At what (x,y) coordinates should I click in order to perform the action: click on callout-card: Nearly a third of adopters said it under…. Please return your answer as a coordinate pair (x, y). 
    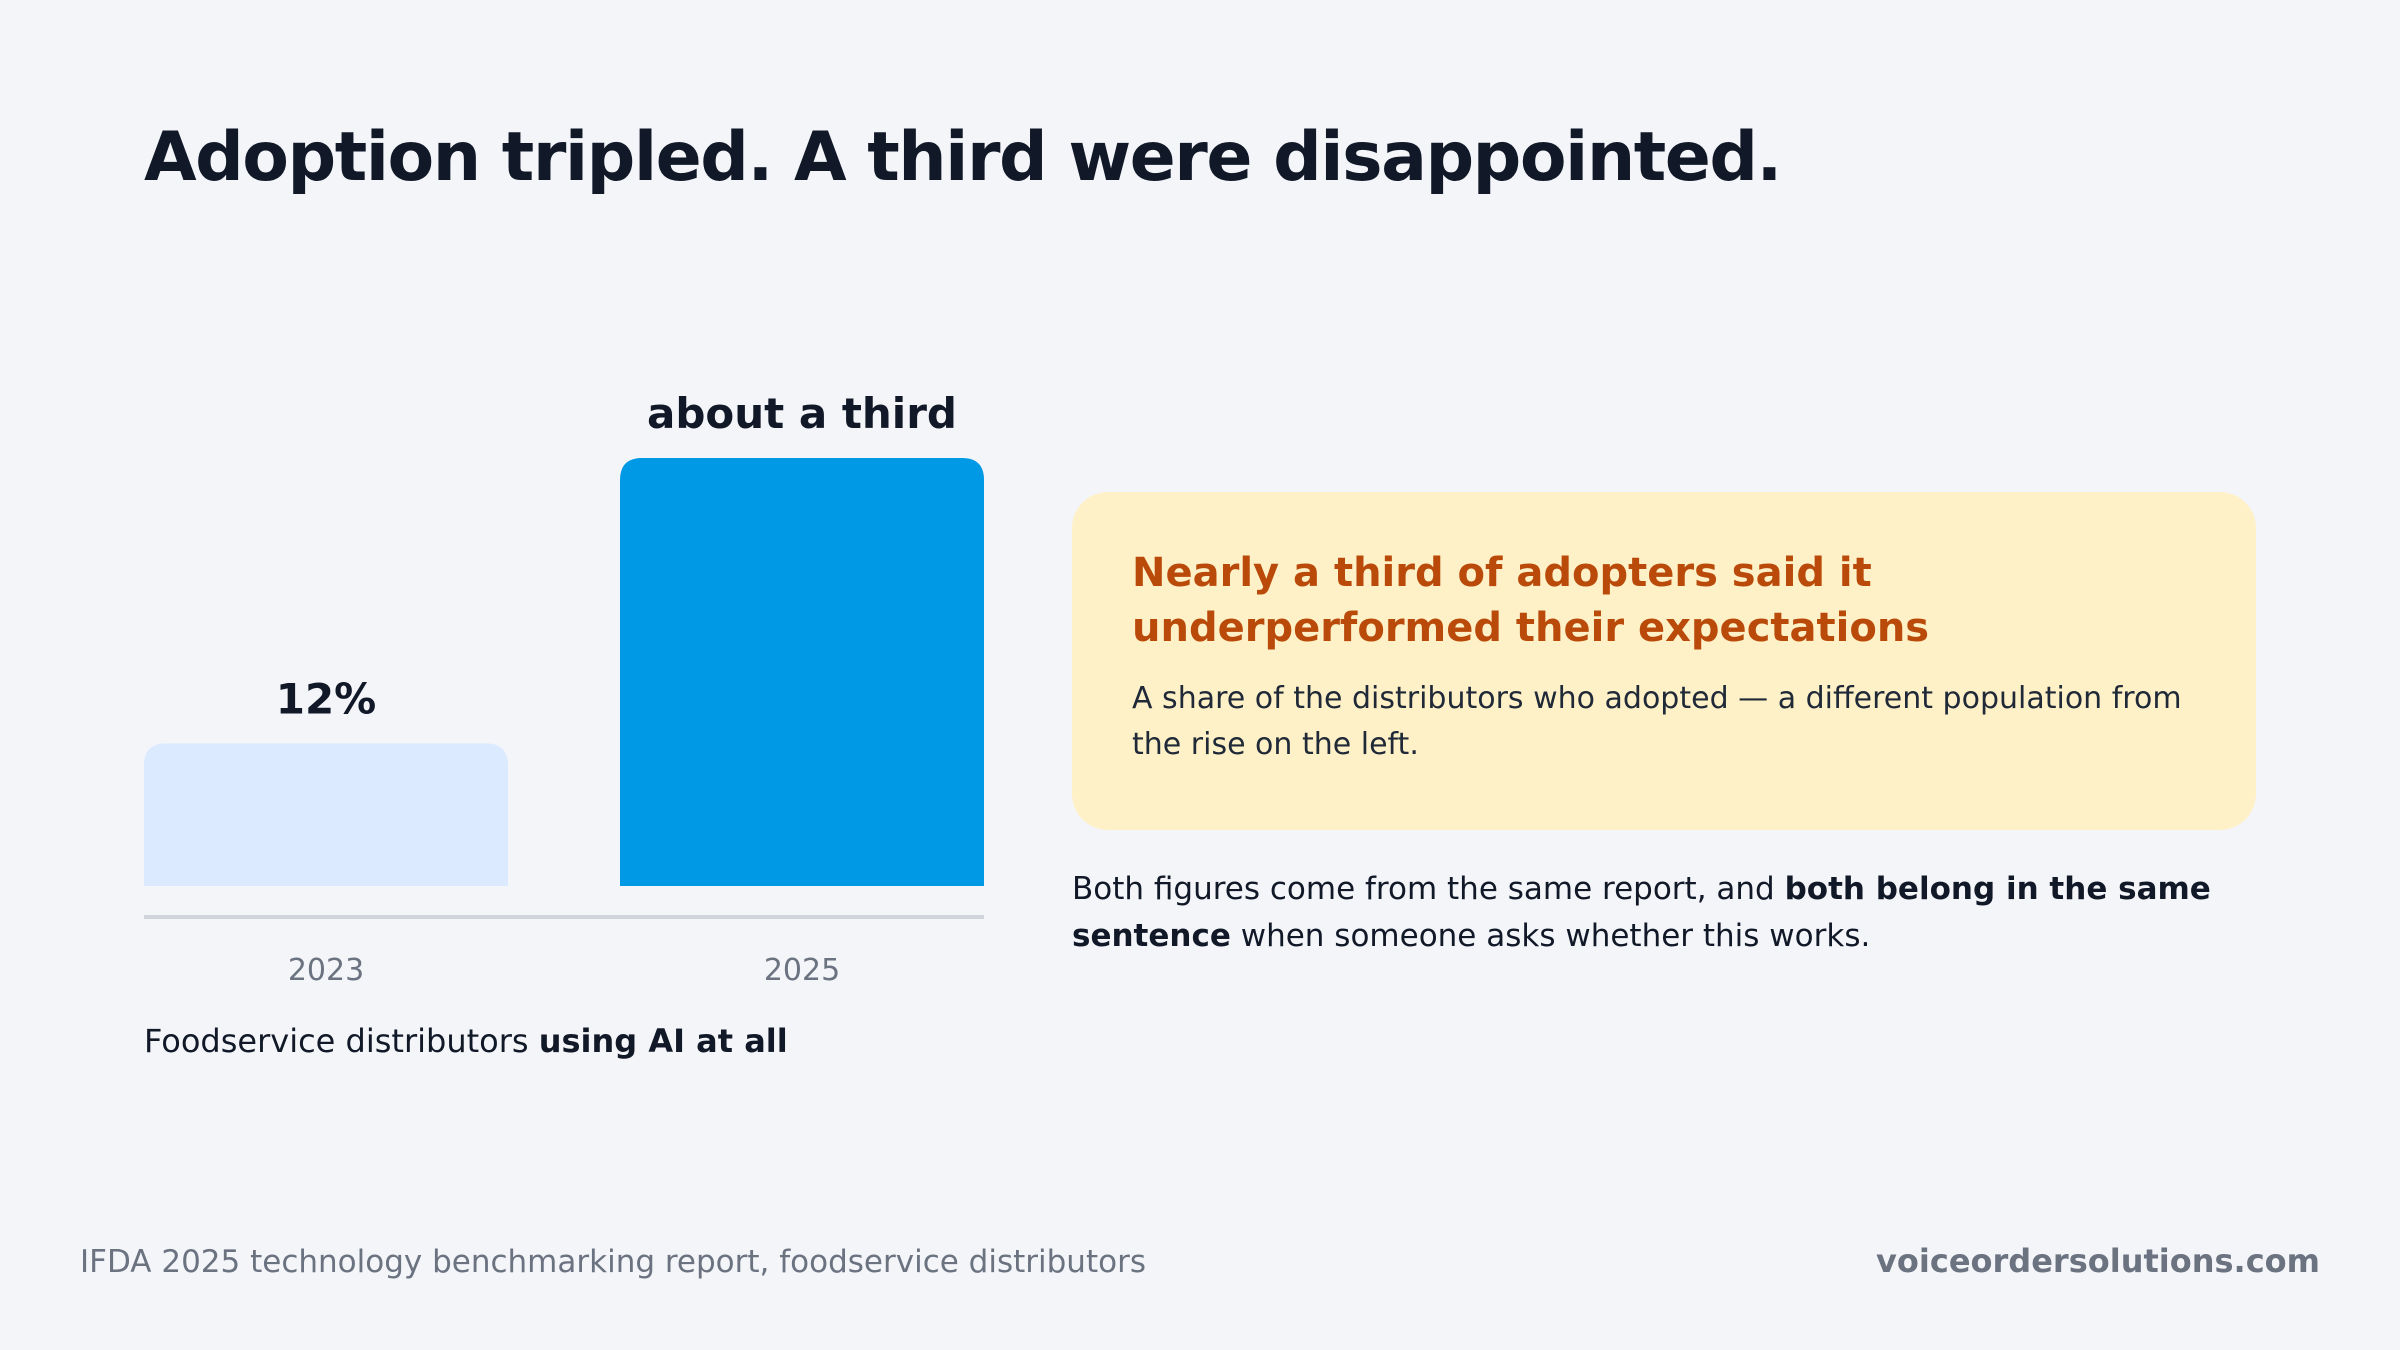
    Looking at the image, I should click on (1664, 661).